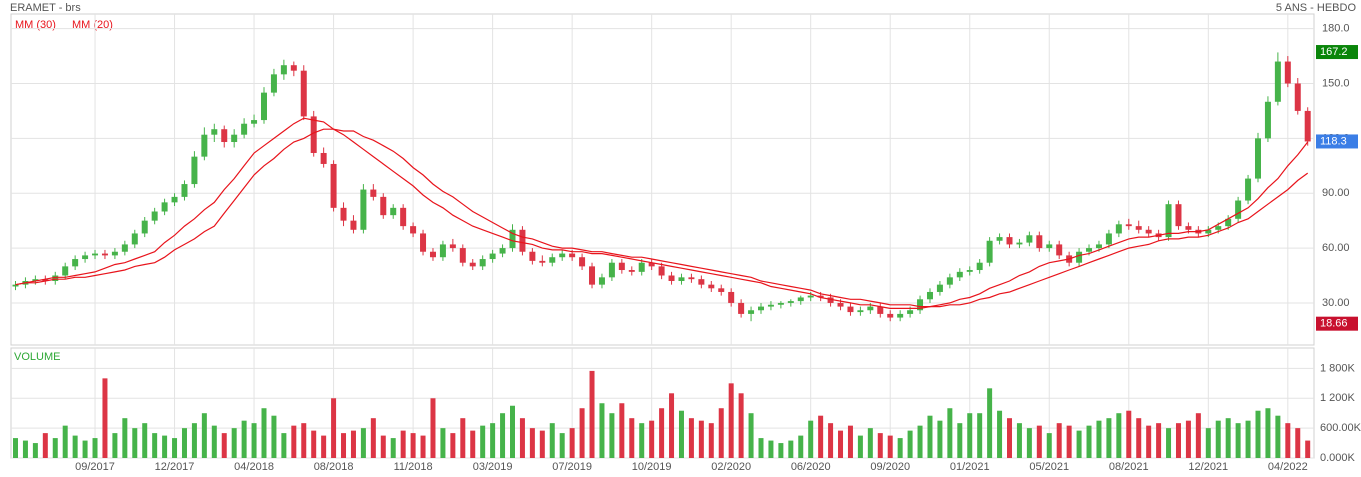  What do you see at coordinates (1338, 458) in the screenshot?
I see `volume-tick-label: 0.000K` at bounding box center [1338, 458].